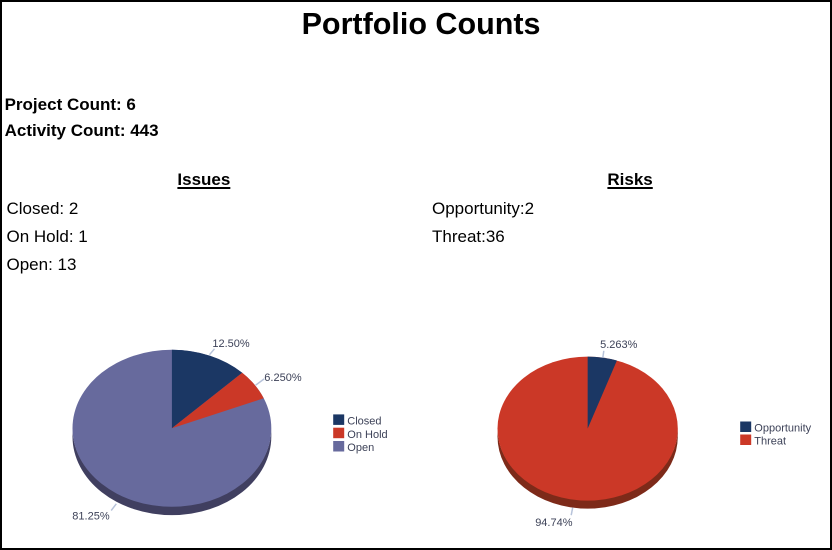 The width and height of the screenshot is (832, 550). Describe the element at coordinates (554, 523) in the screenshot. I see `svg-text: 94.74%` at that location.